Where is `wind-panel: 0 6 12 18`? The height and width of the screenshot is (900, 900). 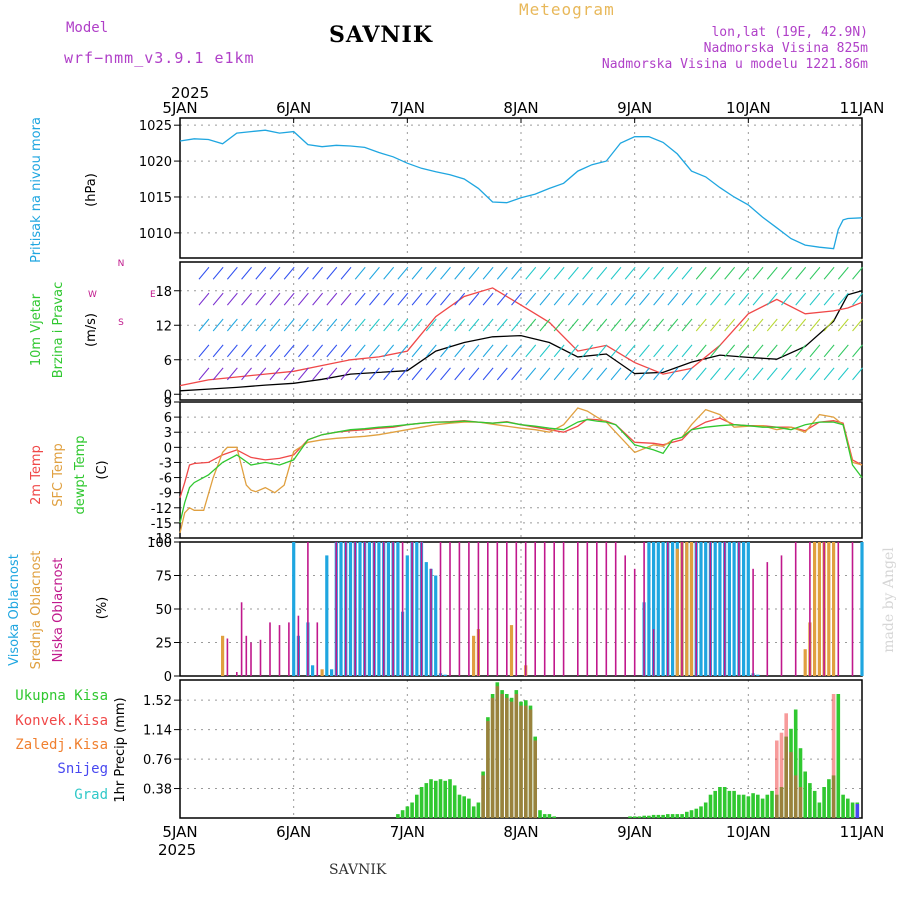 wind-panel: 0 6 12 18 is located at coordinates (509, 332).